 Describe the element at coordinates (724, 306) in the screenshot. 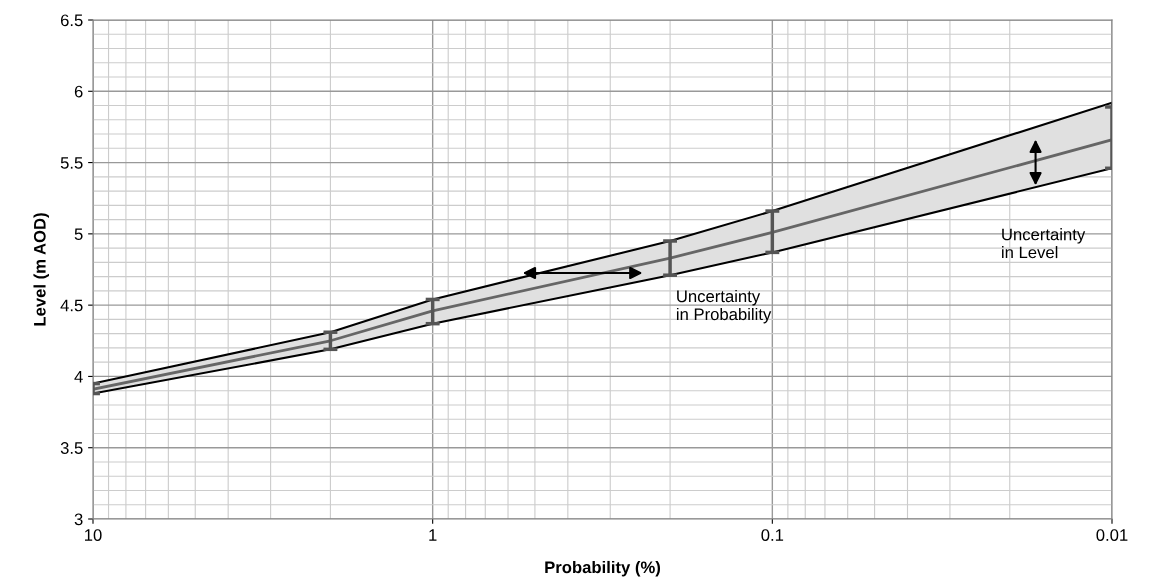

I see `annotation: Uncertainty in Probability` at that location.